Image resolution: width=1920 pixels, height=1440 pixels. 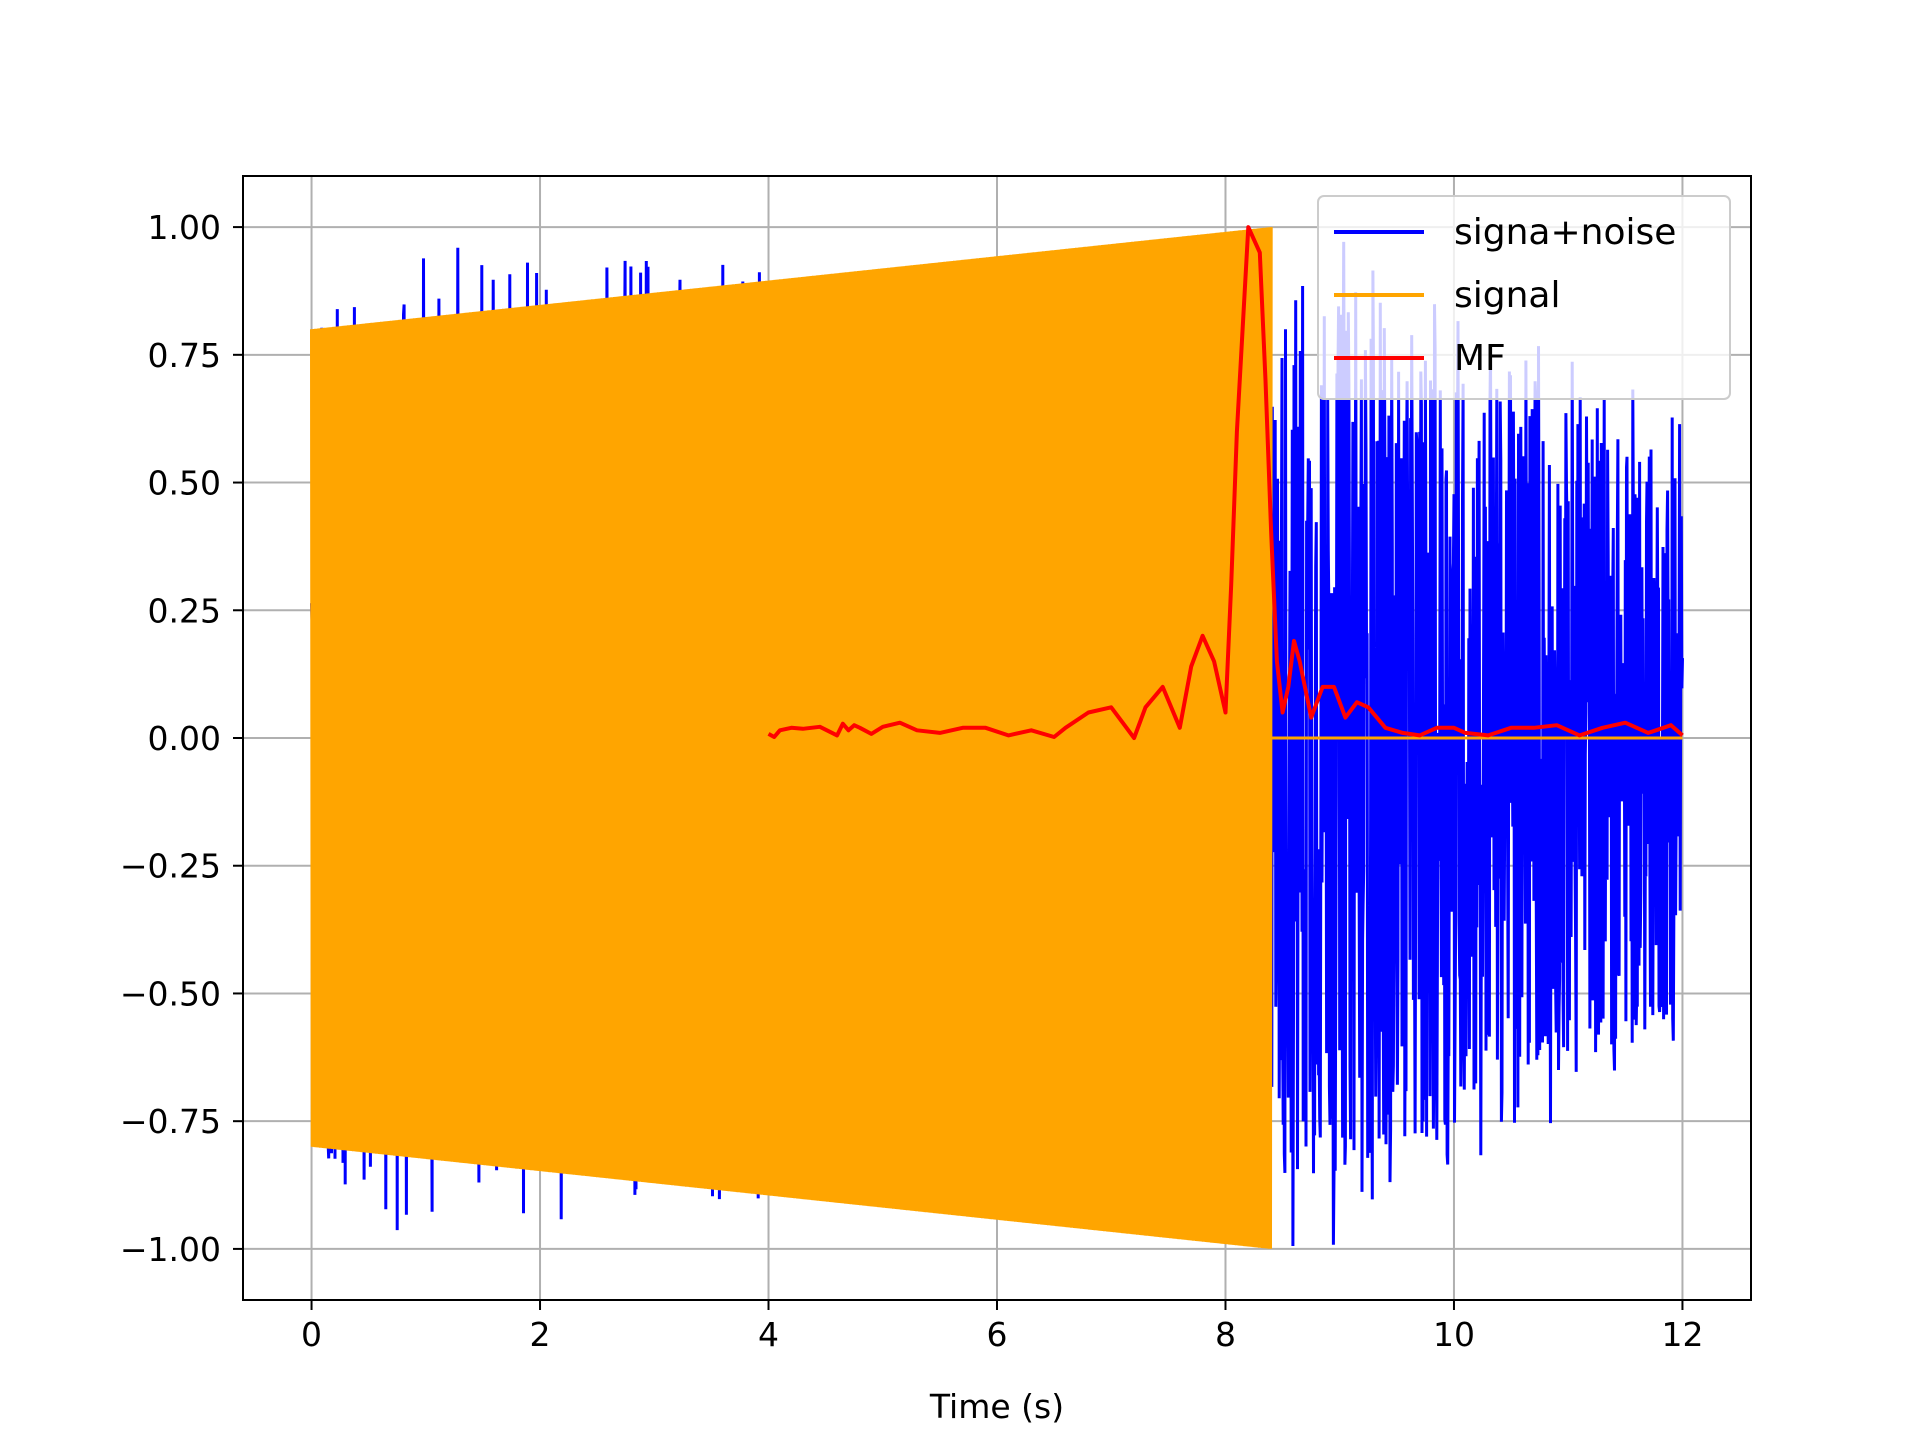 What do you see at coordinates (170, 1249) in the screenshot?
I see `y-tick-label: −1.00` at bounding box center [170, 1249].